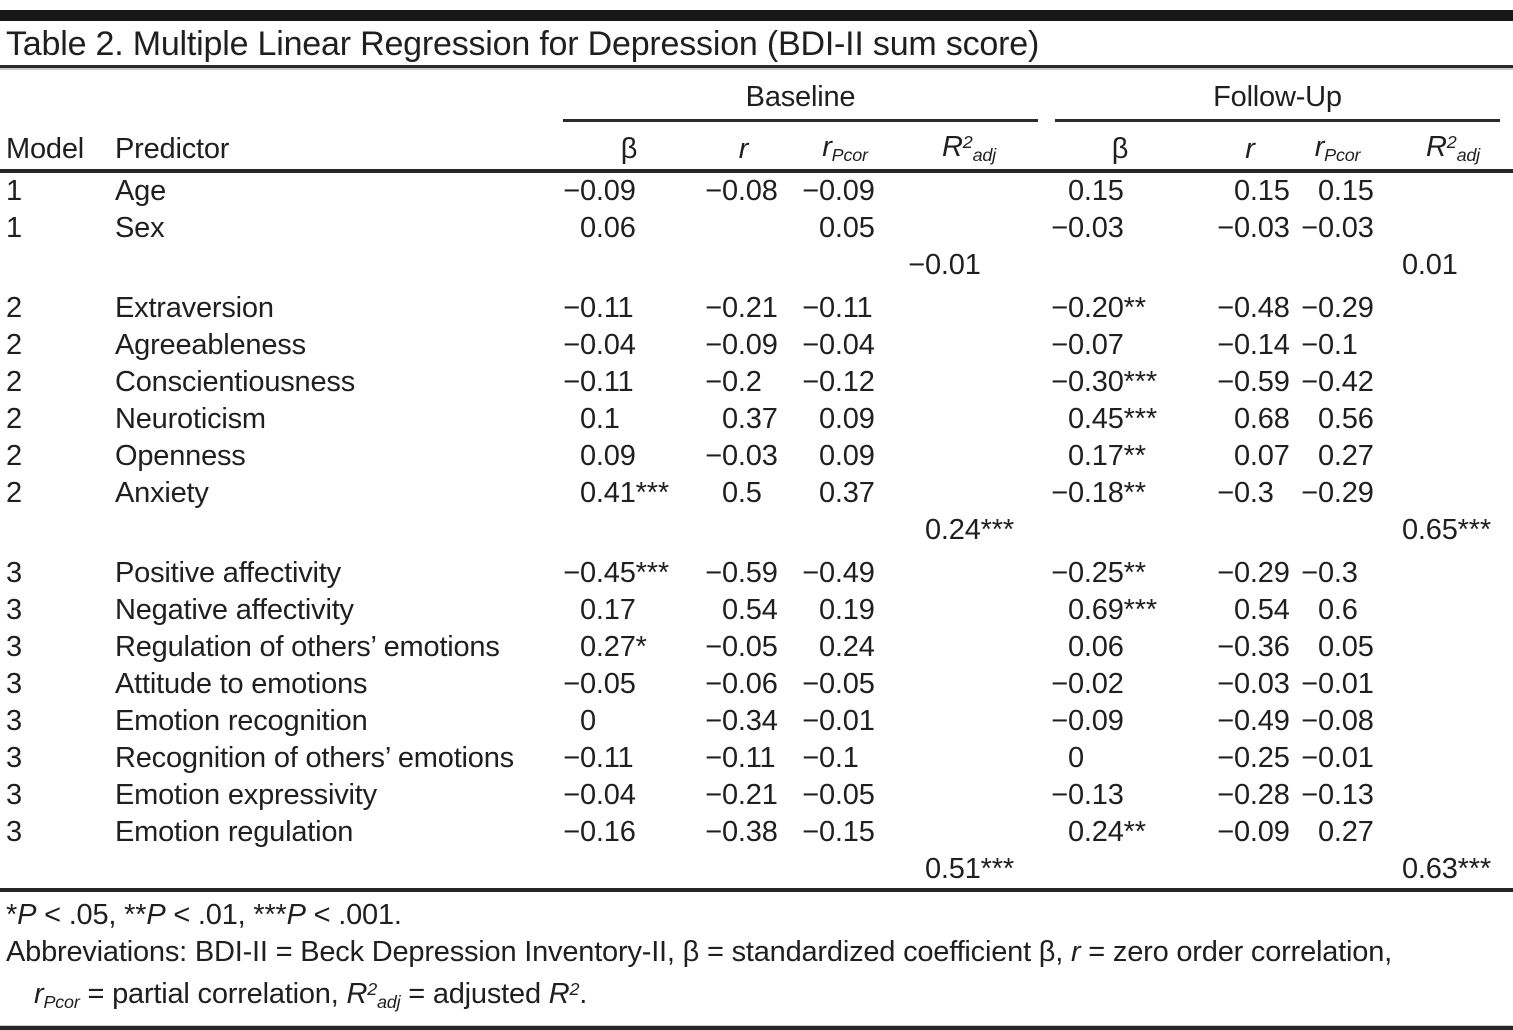 This screenshot has height=1030, width=1513. I want to click on baseline-rpcor-header: rPcor, so click(845, 147).